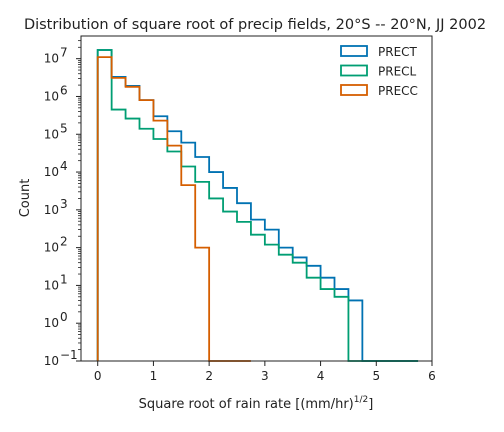 The height and width of the screenshot is (432, 504). What do you see at coordinates (361, 400) in the screenshot?
I see `x-axis-label-superscript: 1/2` at bounding box center [361, 400].